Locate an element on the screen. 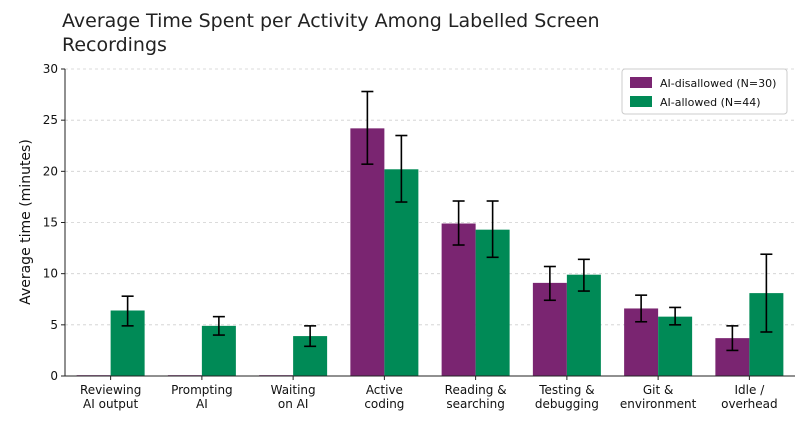  x-category-label: AI output is located at coordinates (110, 404).